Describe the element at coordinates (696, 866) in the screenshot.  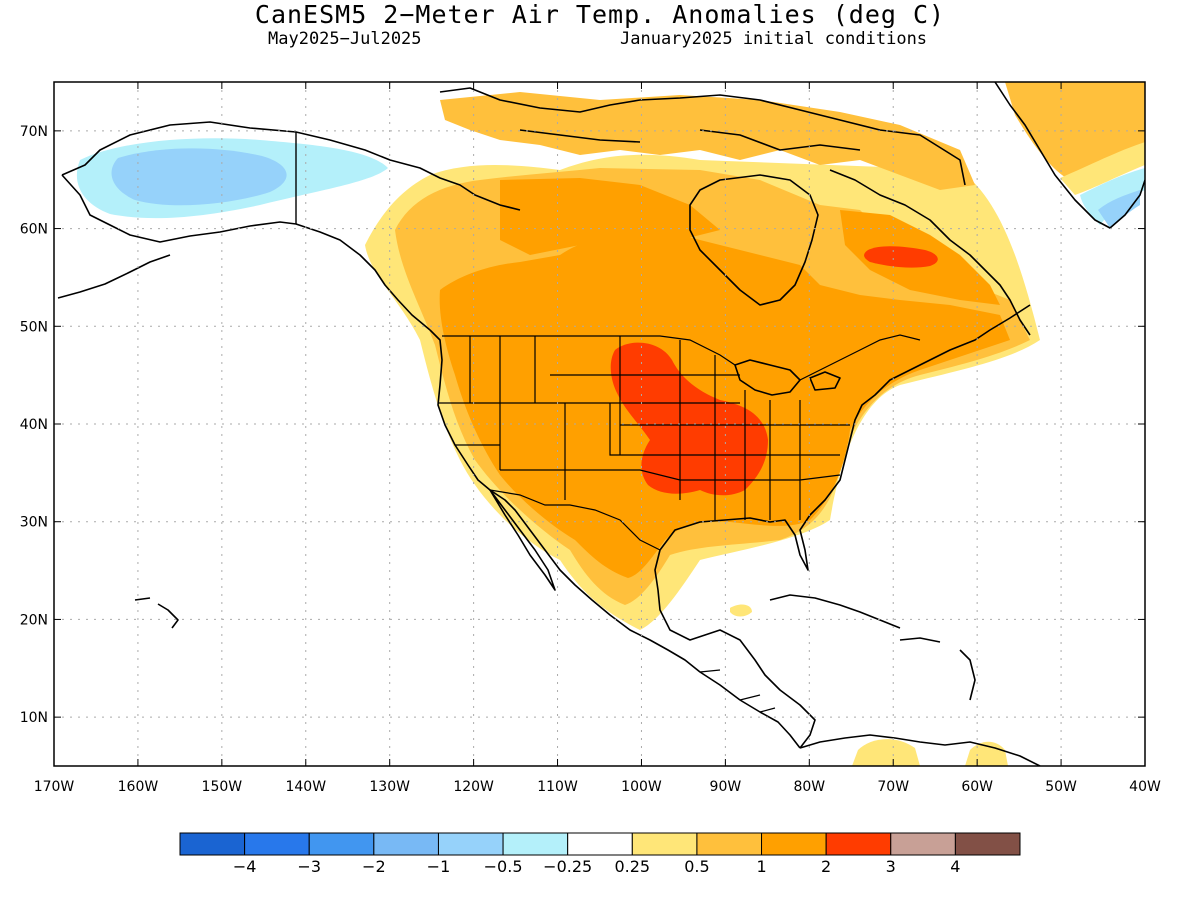
I see `colorbar-label: 0.5` at that location.